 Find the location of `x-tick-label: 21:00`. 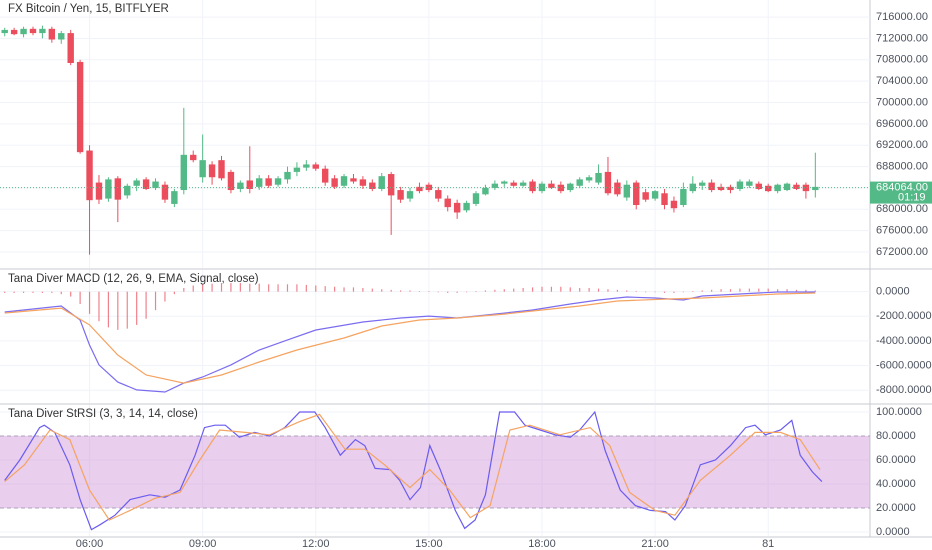

x-tick-label: 21:00 is located at coordinates (655, 544).